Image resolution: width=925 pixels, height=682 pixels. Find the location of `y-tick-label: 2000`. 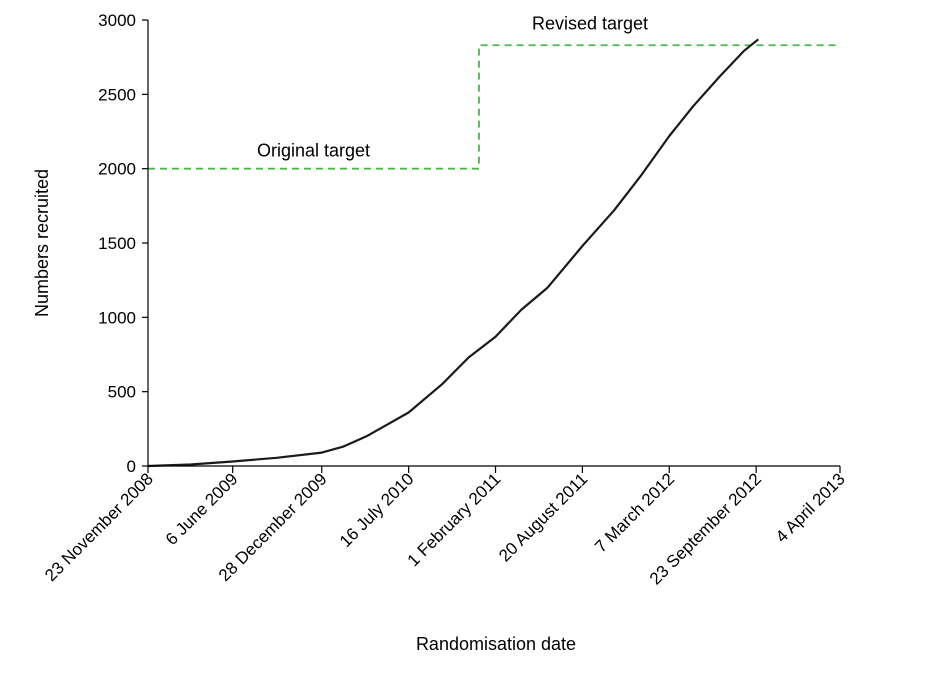

y-tick-label: 2000 is located at coordinates (117, 169).